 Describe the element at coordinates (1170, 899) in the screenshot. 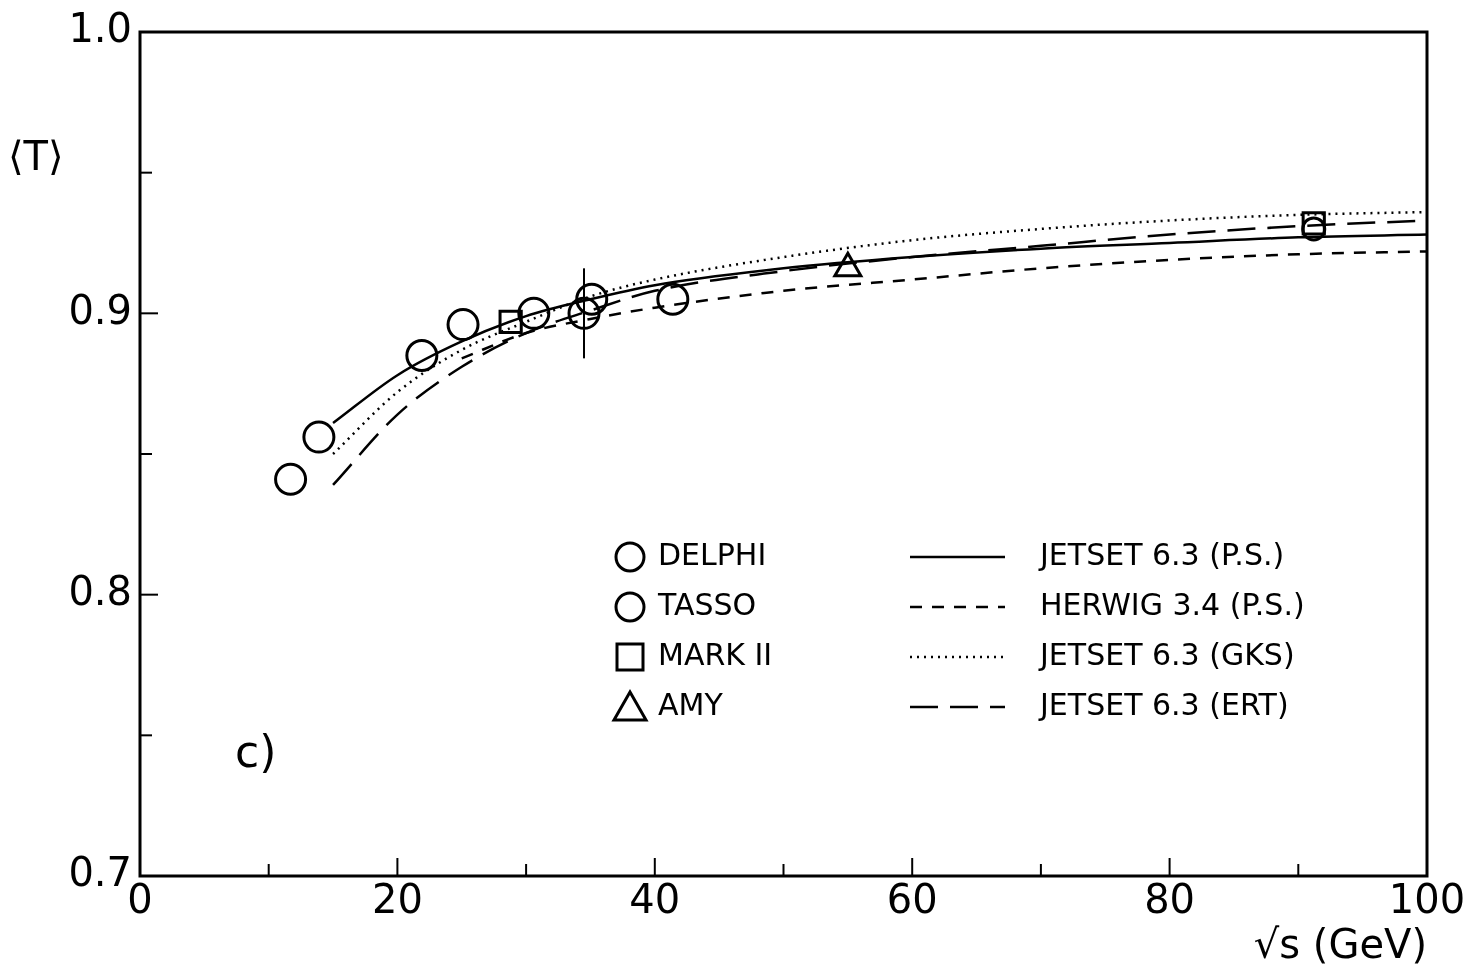

I see `x-tick-label: 80` at that location.